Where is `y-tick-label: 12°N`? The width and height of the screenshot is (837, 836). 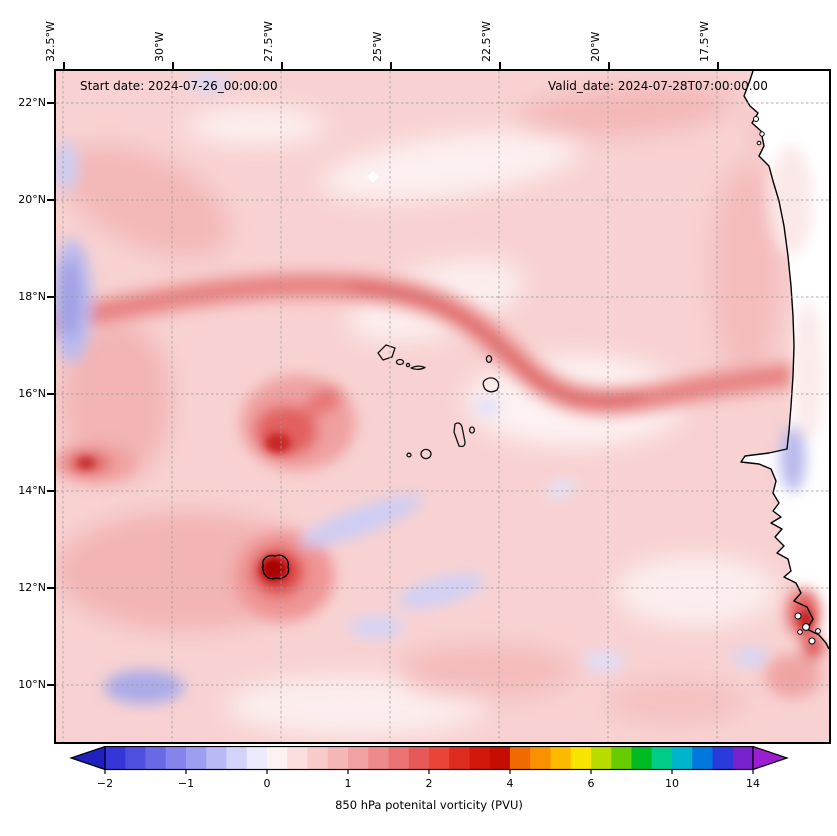 y-tick-label: 12°N is located at coordinates (32, 587).